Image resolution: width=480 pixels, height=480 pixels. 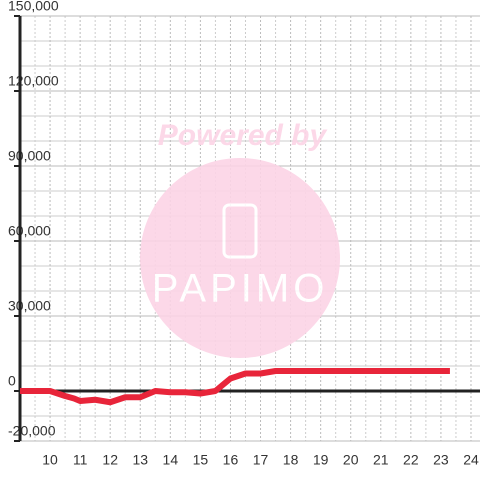 I want to click on x-tick-label: 16, so click(x=231, y=460).